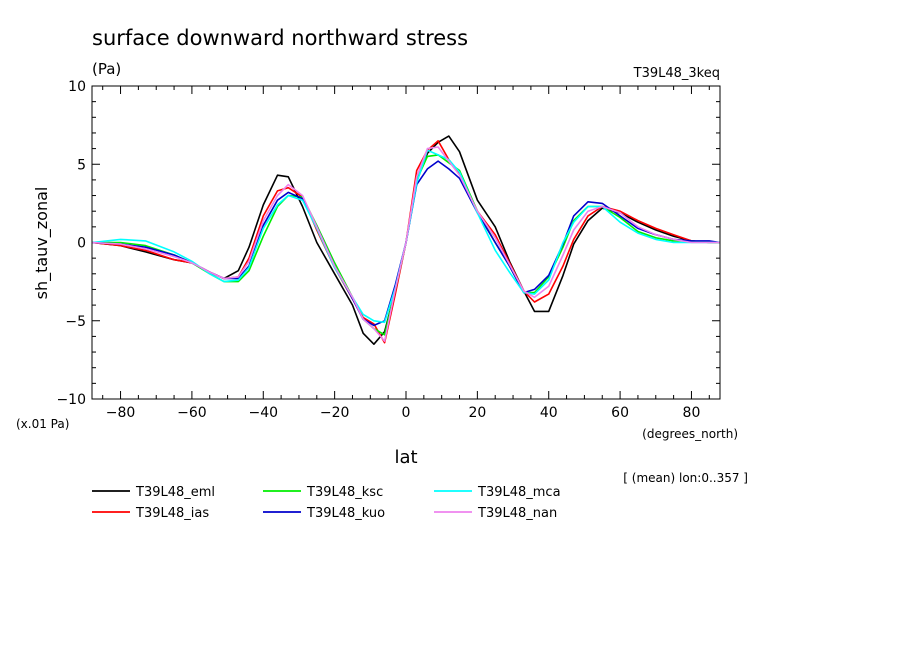  I want to click on y-tick-label: −5, so click(75, 322).